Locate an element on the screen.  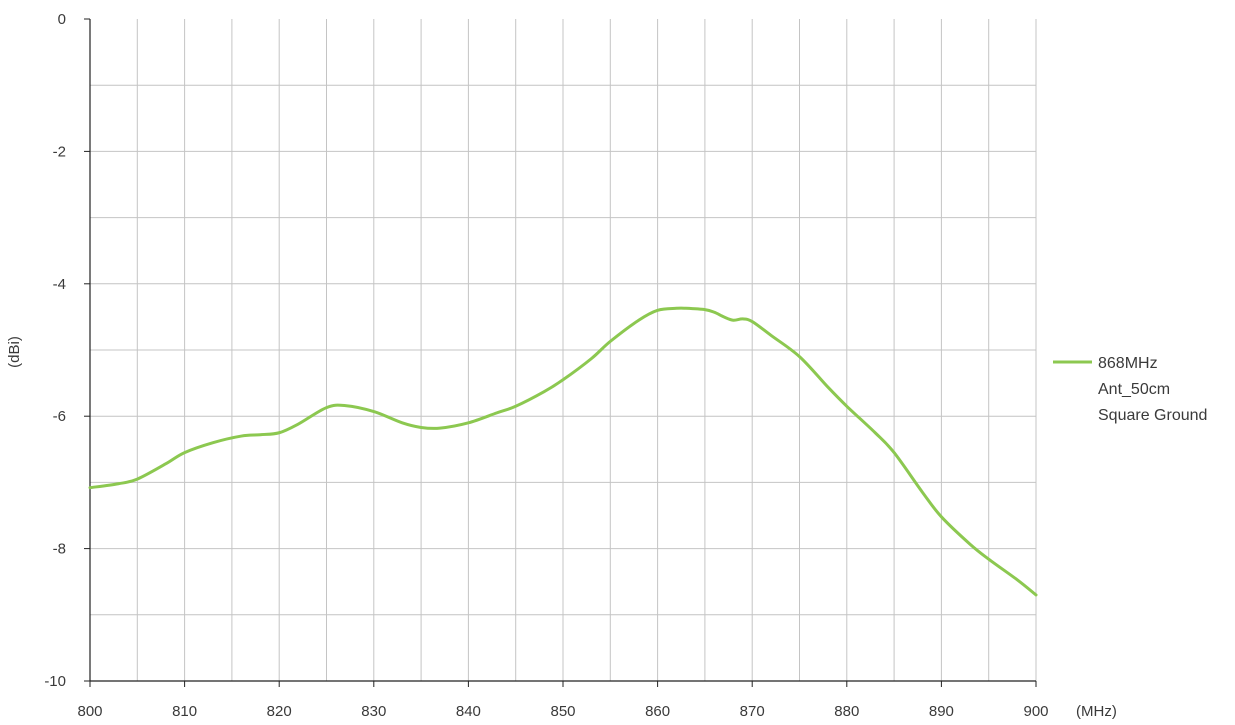
x-tick-label: 880 is located at coordinates (846, 711).